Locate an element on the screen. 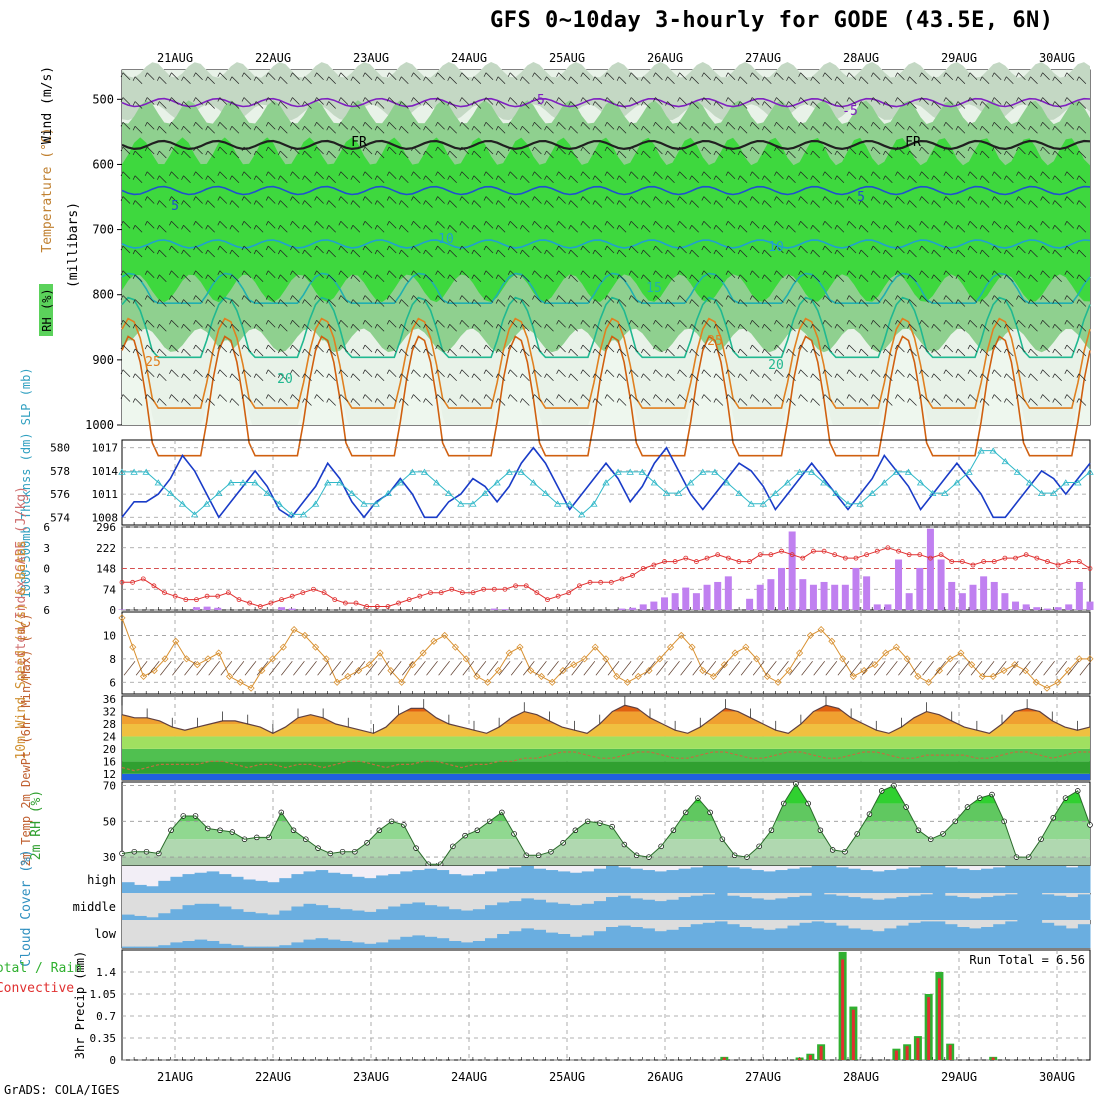 Image resolution: width=1100 pixels, height=1104 pixels. contour-label: 25 is located at coordinates (715, 341).